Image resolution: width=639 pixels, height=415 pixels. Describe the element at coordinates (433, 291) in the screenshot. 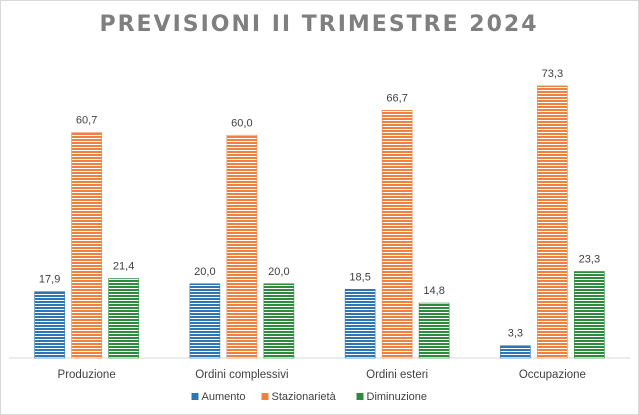

I see `data-label: 14,8` at that location.